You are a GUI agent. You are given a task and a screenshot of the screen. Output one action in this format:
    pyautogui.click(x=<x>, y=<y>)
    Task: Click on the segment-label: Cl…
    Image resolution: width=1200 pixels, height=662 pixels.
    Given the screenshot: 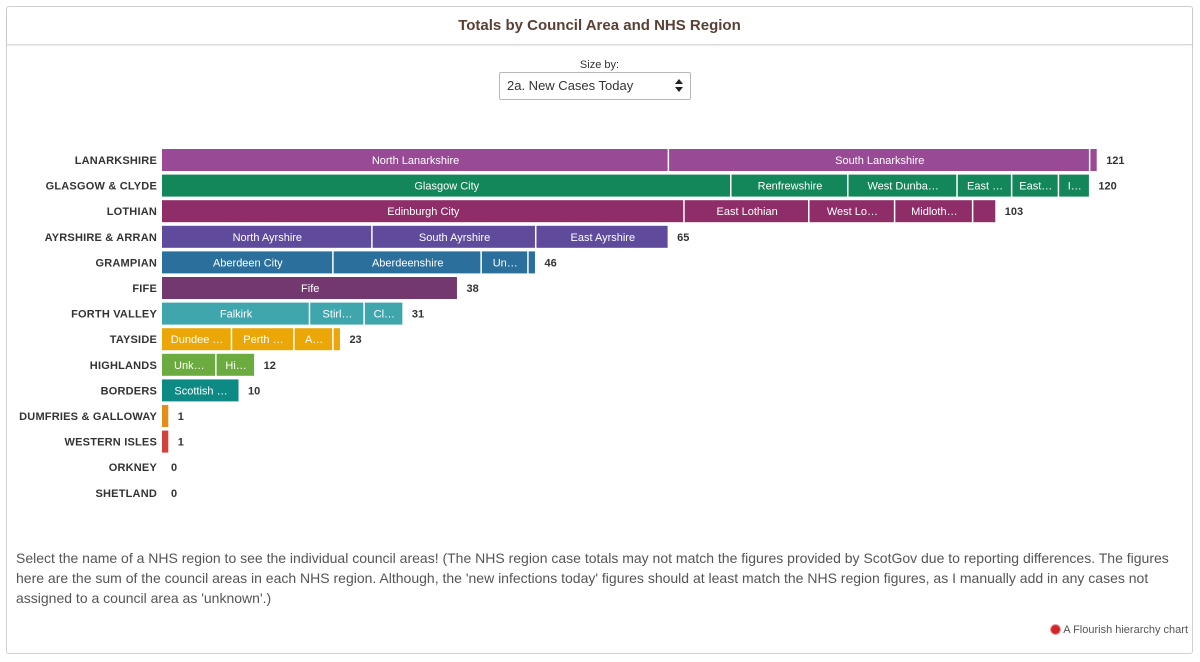 What is the action you would take?
    pyautogui.click(x=384, y=315)
    